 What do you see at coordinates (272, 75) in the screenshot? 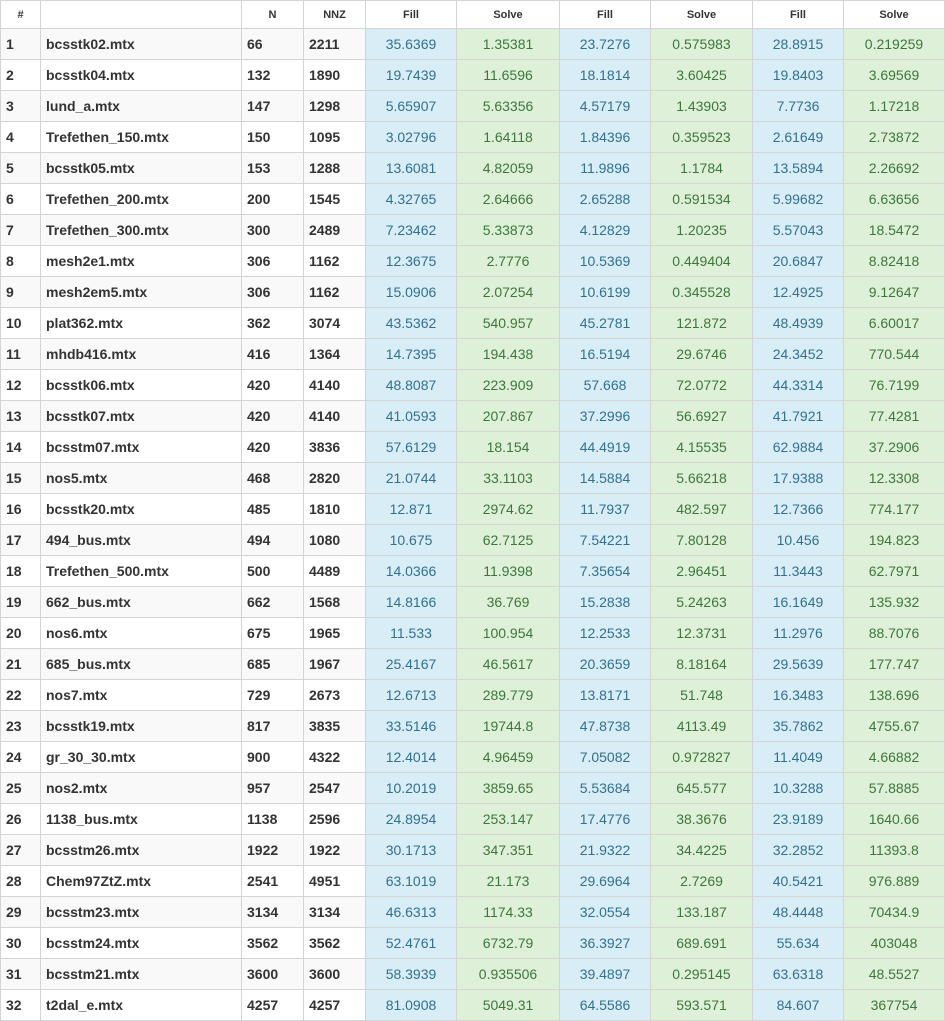
I see `n-value: 132` at bounding box center [272, 75].